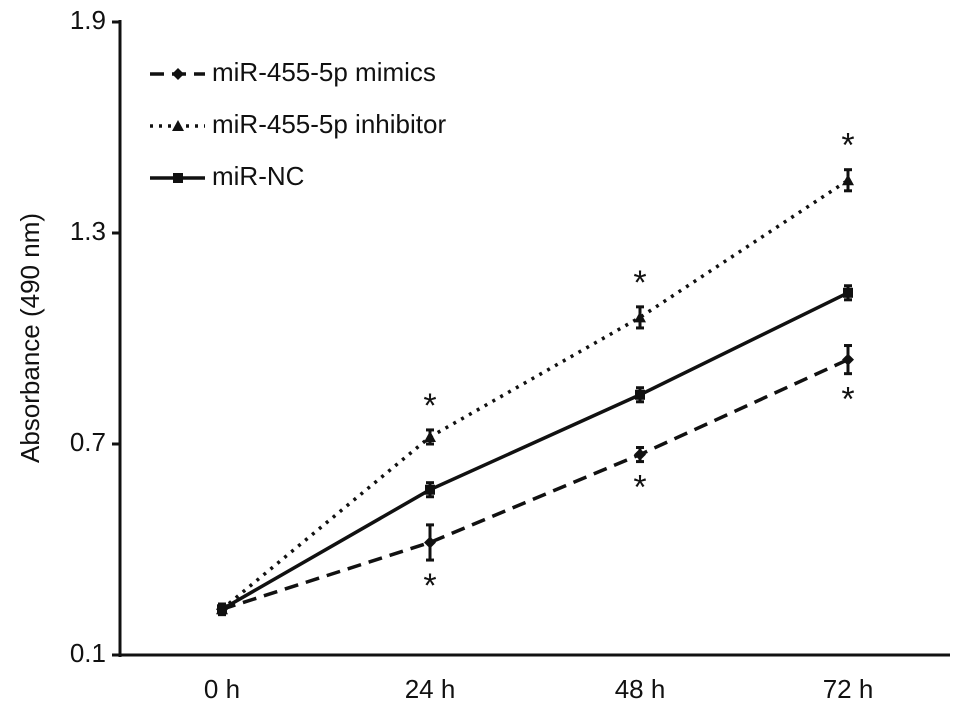  What do you see at coordinates (30, 338) in the screenshot?
I see `y-axis-label: Absorbance (490 nm)` at bounding box center [30, 338].